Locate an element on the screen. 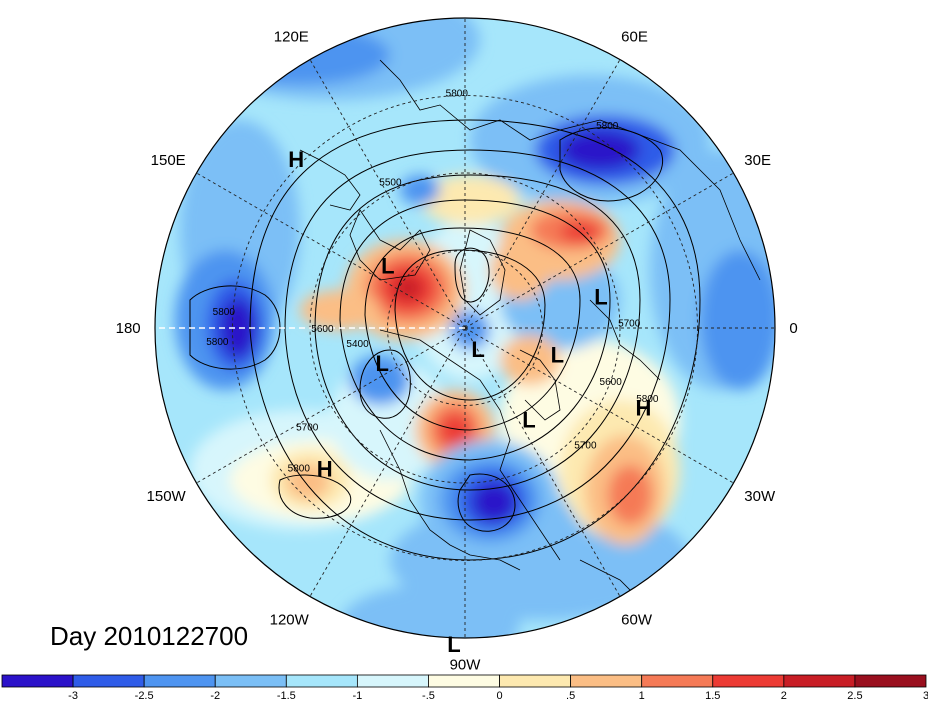 The width and height of the screenshot is (928, 702). longitude-label: 150W is located at coordinates (167, 496).